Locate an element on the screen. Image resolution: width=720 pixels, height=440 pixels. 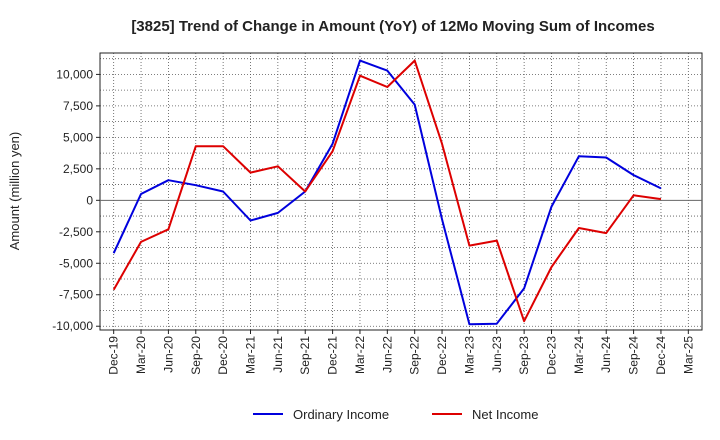
legend: Ordinary Income Net Income is located at coordinates (395, 414).